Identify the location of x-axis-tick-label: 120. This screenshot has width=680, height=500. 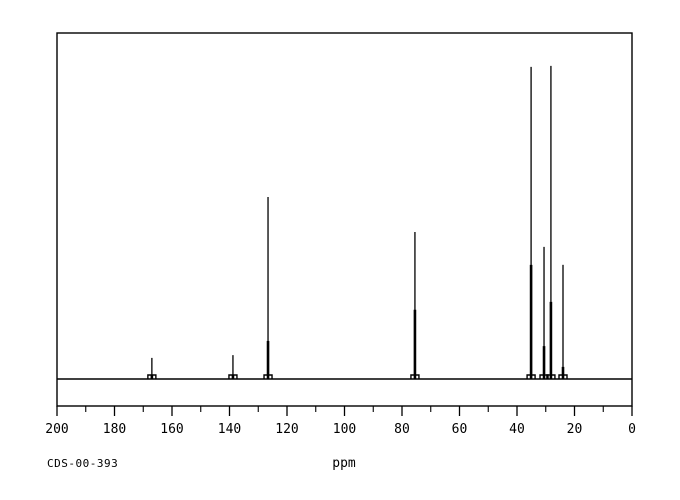
(286, 429).